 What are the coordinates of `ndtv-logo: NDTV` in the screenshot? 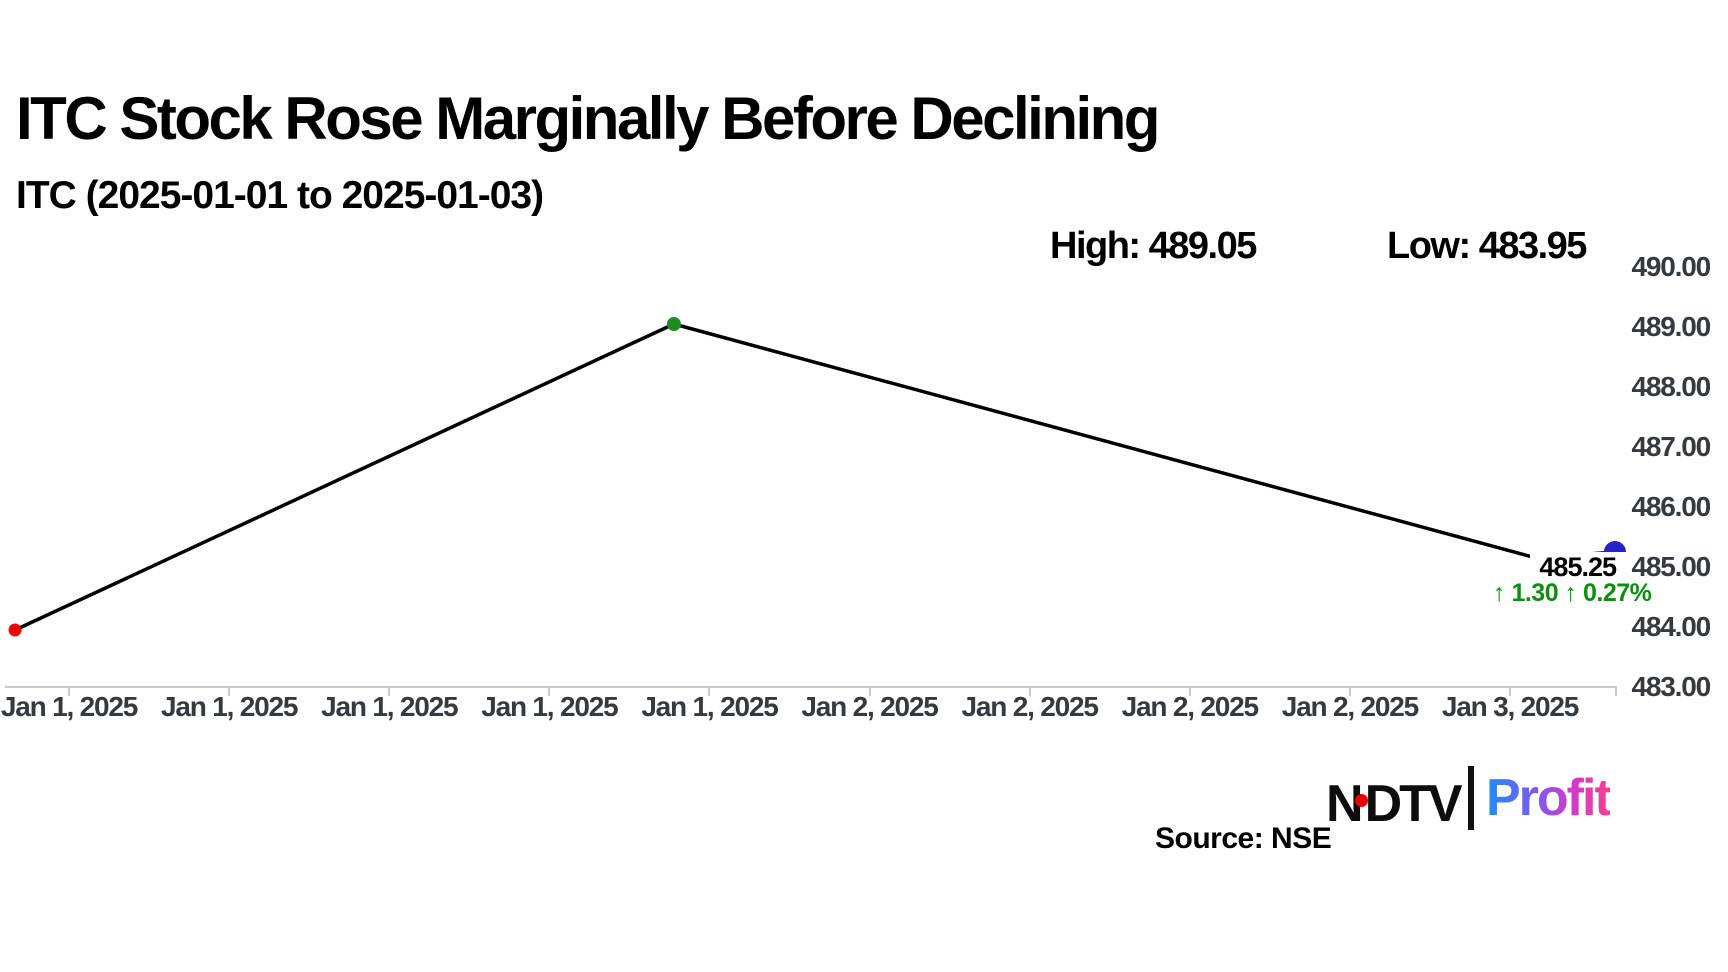 It's located at (1394, 804).